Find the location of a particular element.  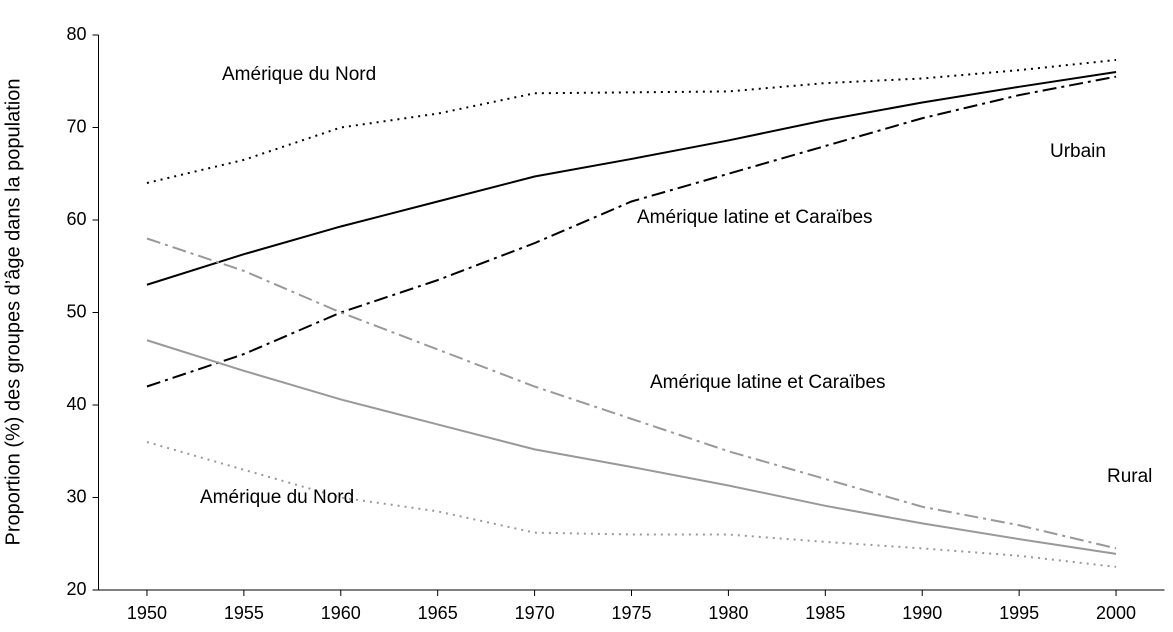

y-tick-label: 70 is located at coordinates (76, 126).